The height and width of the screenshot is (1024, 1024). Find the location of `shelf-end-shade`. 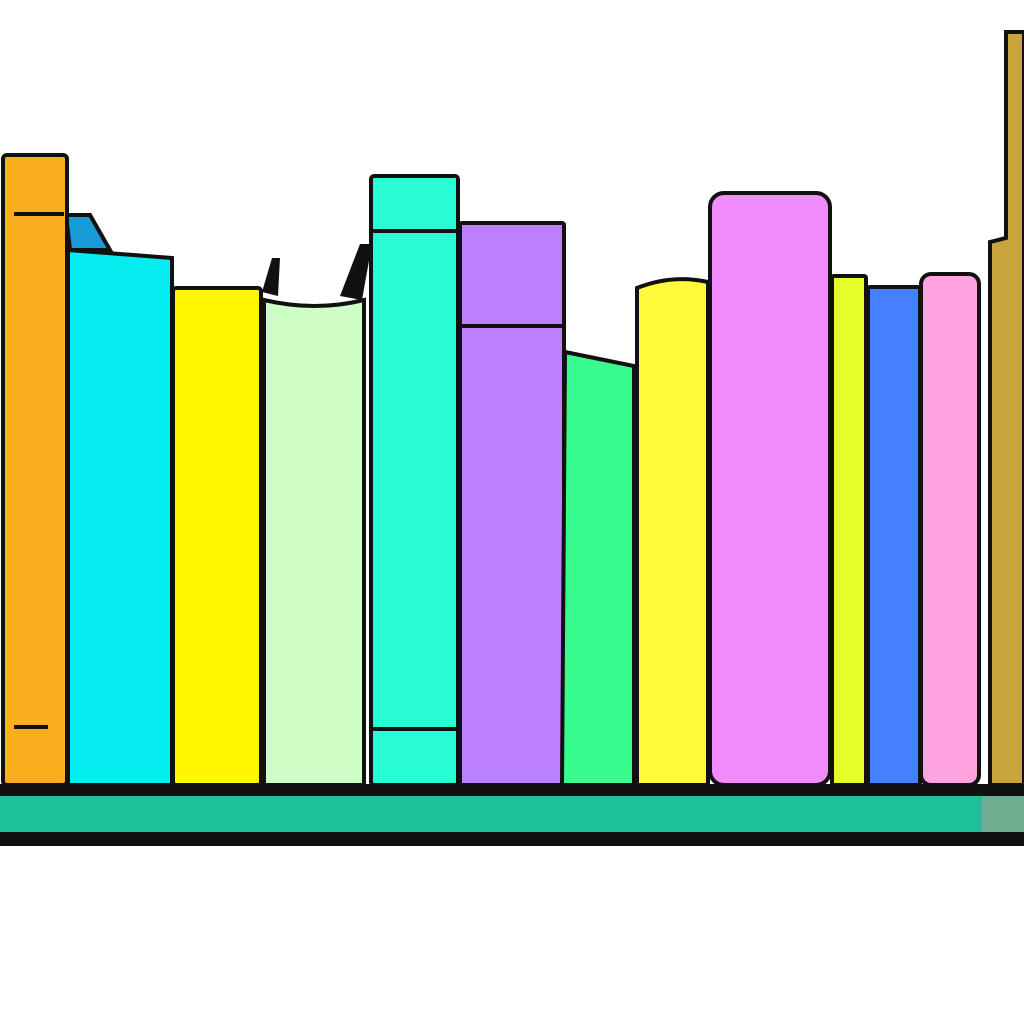

shelf-end-shade is located at coordinates (1003, 815).